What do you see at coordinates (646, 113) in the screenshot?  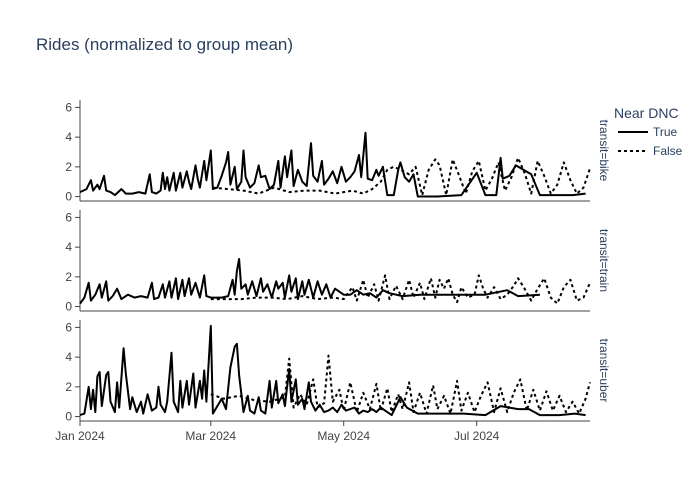 I see `legend-title: Near DNC` at bounding box center [646, 113].